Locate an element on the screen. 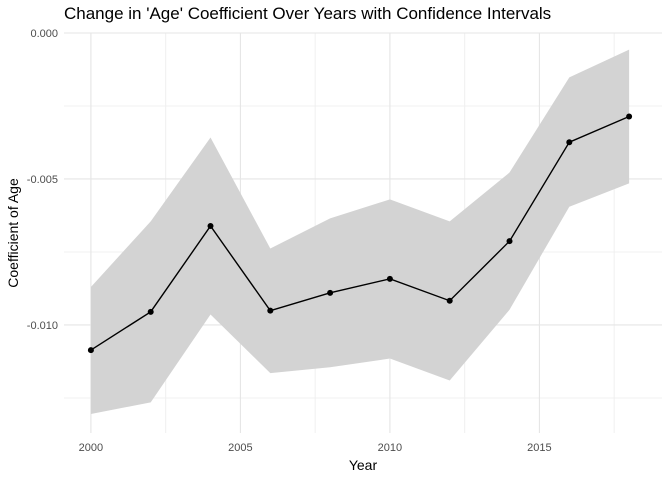  y-axis-title: Coefficient of Age is located at coordinates (13, 233).